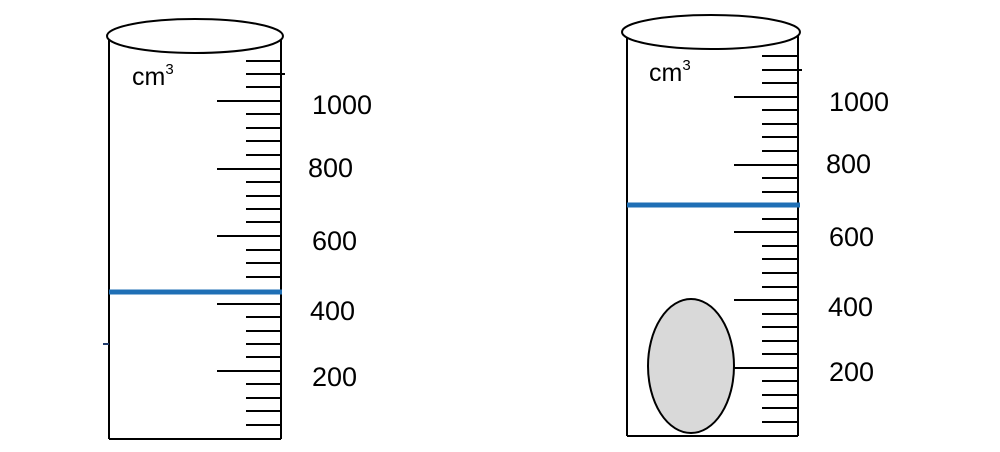 The height and width of the screenshot is (452, 1000). I want to click on submerged-object, so click(691, 366).